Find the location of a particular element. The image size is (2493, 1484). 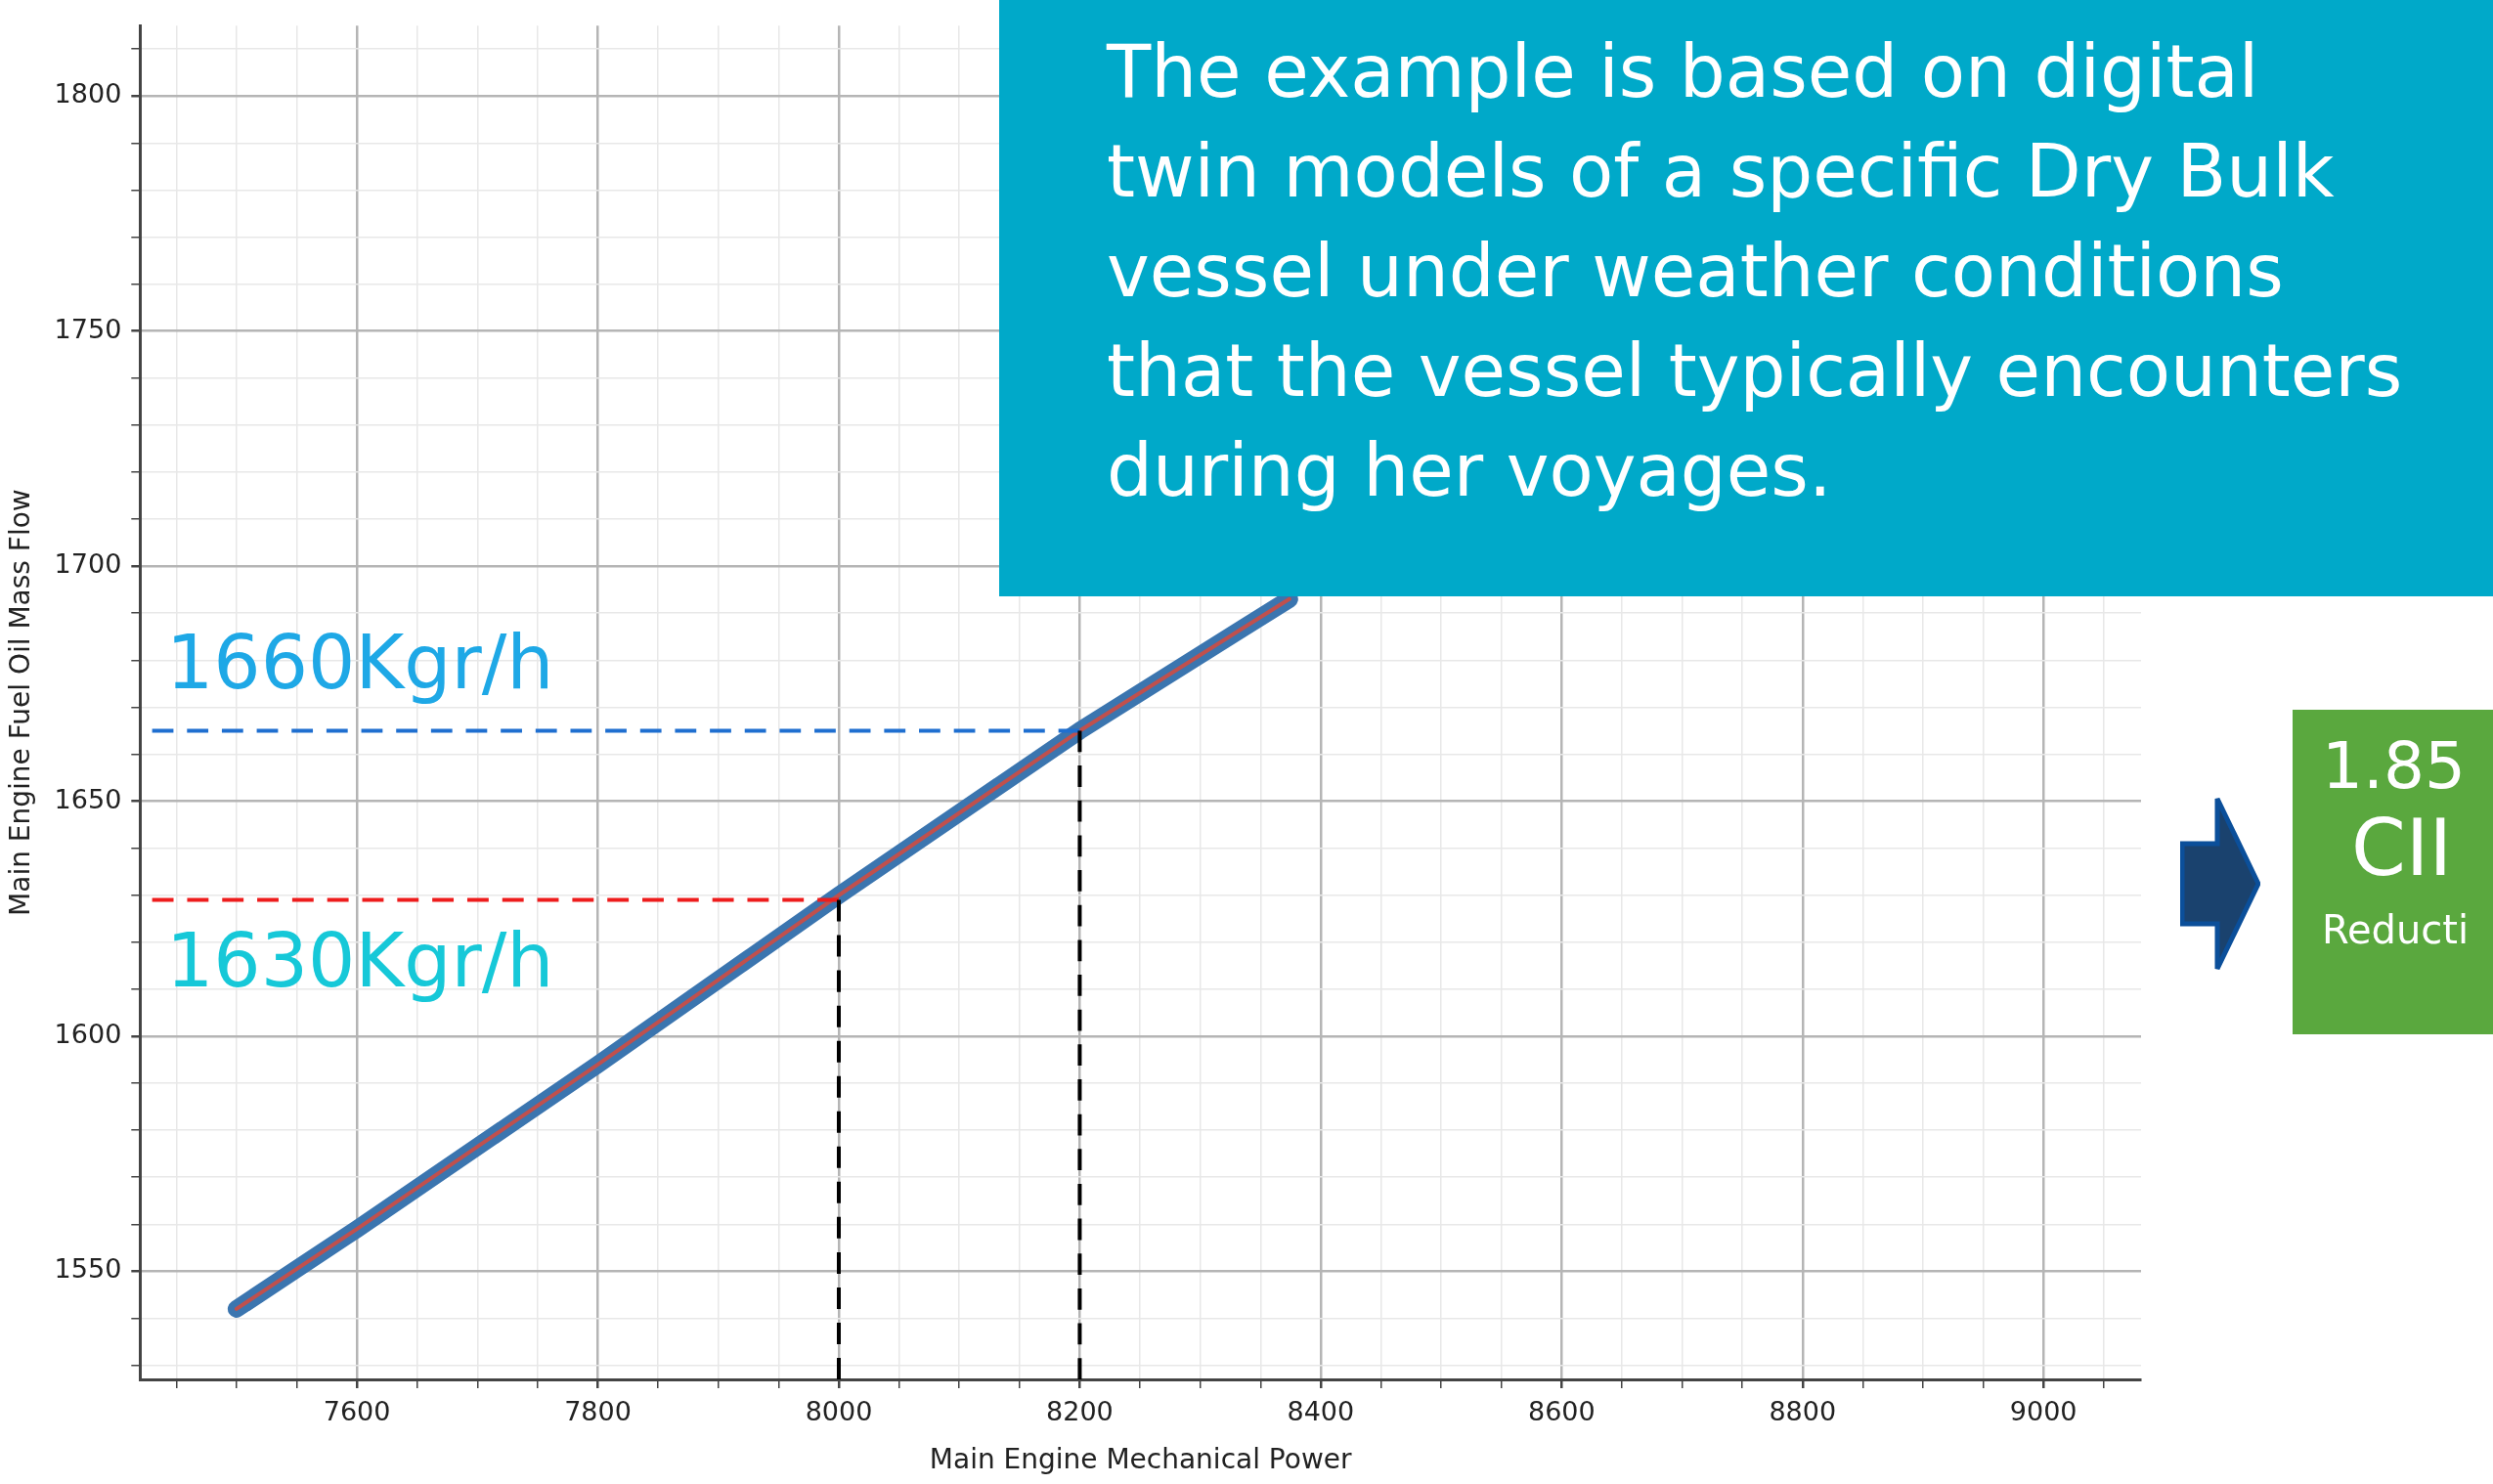

x-tick-label: 9000 is located at coordinates (2043, 1411).